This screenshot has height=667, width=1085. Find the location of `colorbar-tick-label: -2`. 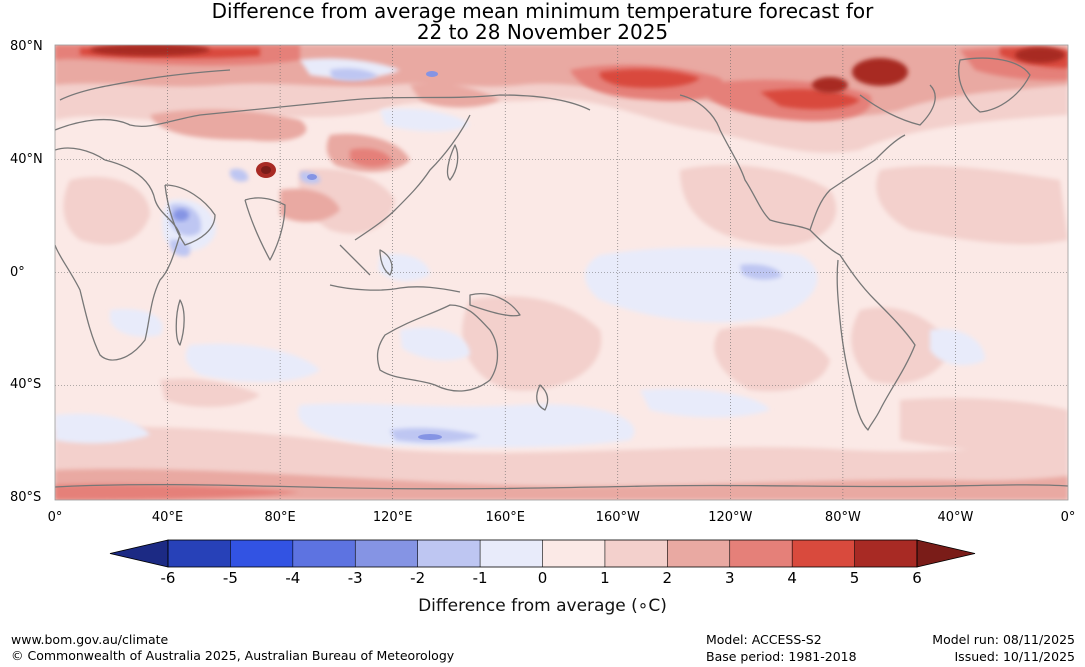

colorbar-tick-label: -2 is located at coordinates (418, 578).